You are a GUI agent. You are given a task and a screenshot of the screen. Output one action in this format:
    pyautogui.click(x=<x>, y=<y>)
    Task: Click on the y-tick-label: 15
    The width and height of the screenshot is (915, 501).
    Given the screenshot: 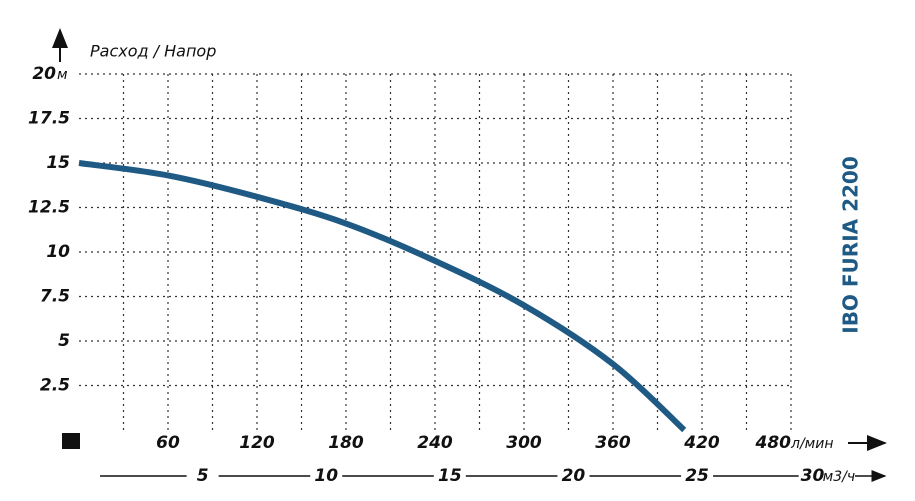 What is the action you would take?
    pyautogui.click(x=58, y=163)
    